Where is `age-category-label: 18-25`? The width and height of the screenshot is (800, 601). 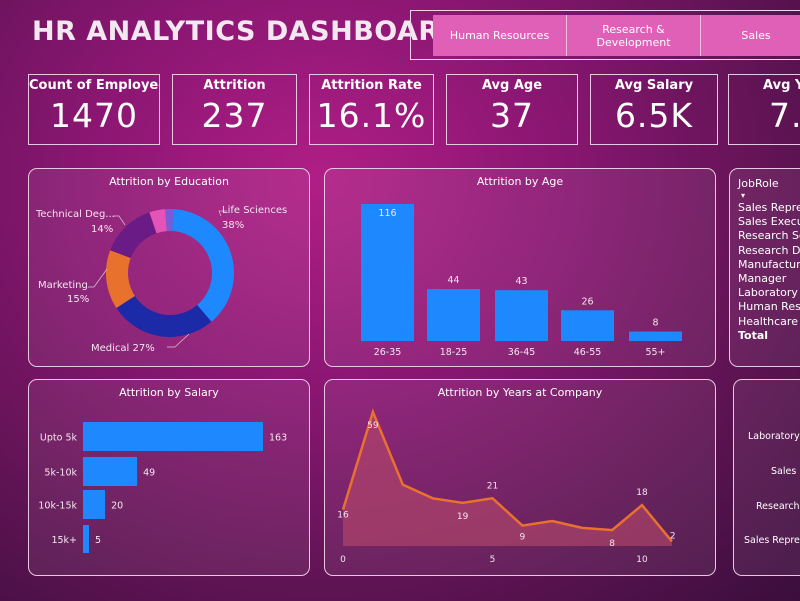 age-category-label: 18-25 is located at coordinates (454, 352).